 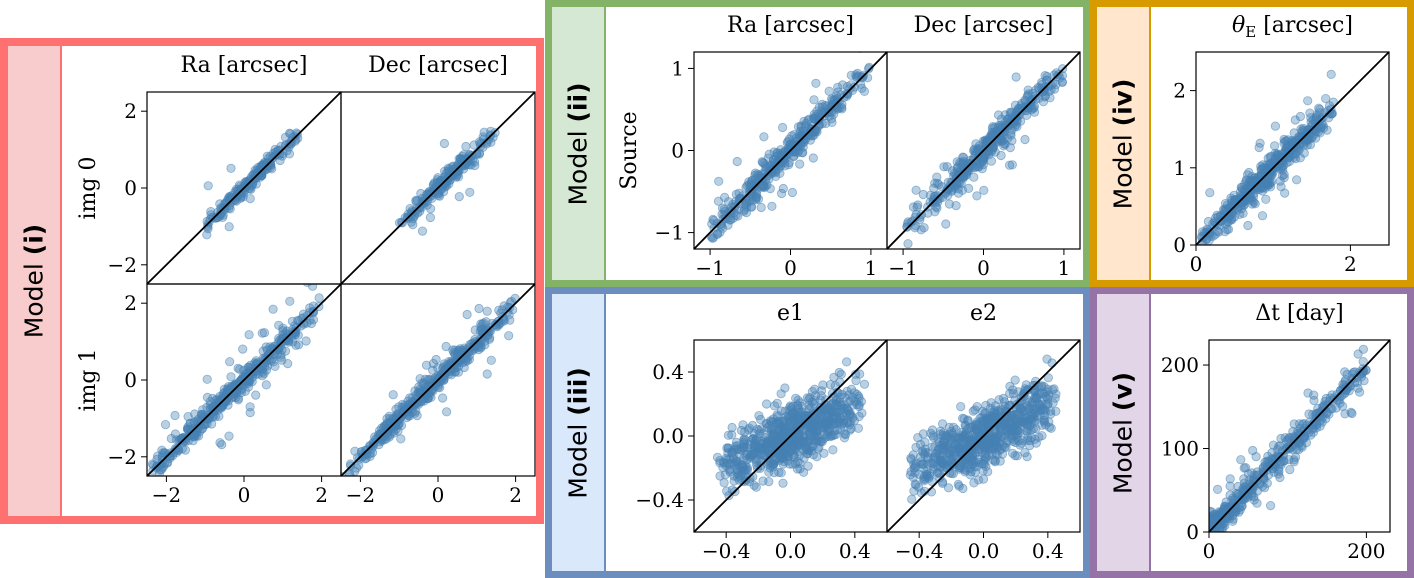 What do you see at coordinates (579, 143) in the screenshot?
I see `tab-model-ii: Model (ii)` at bounding box center [579, 143].